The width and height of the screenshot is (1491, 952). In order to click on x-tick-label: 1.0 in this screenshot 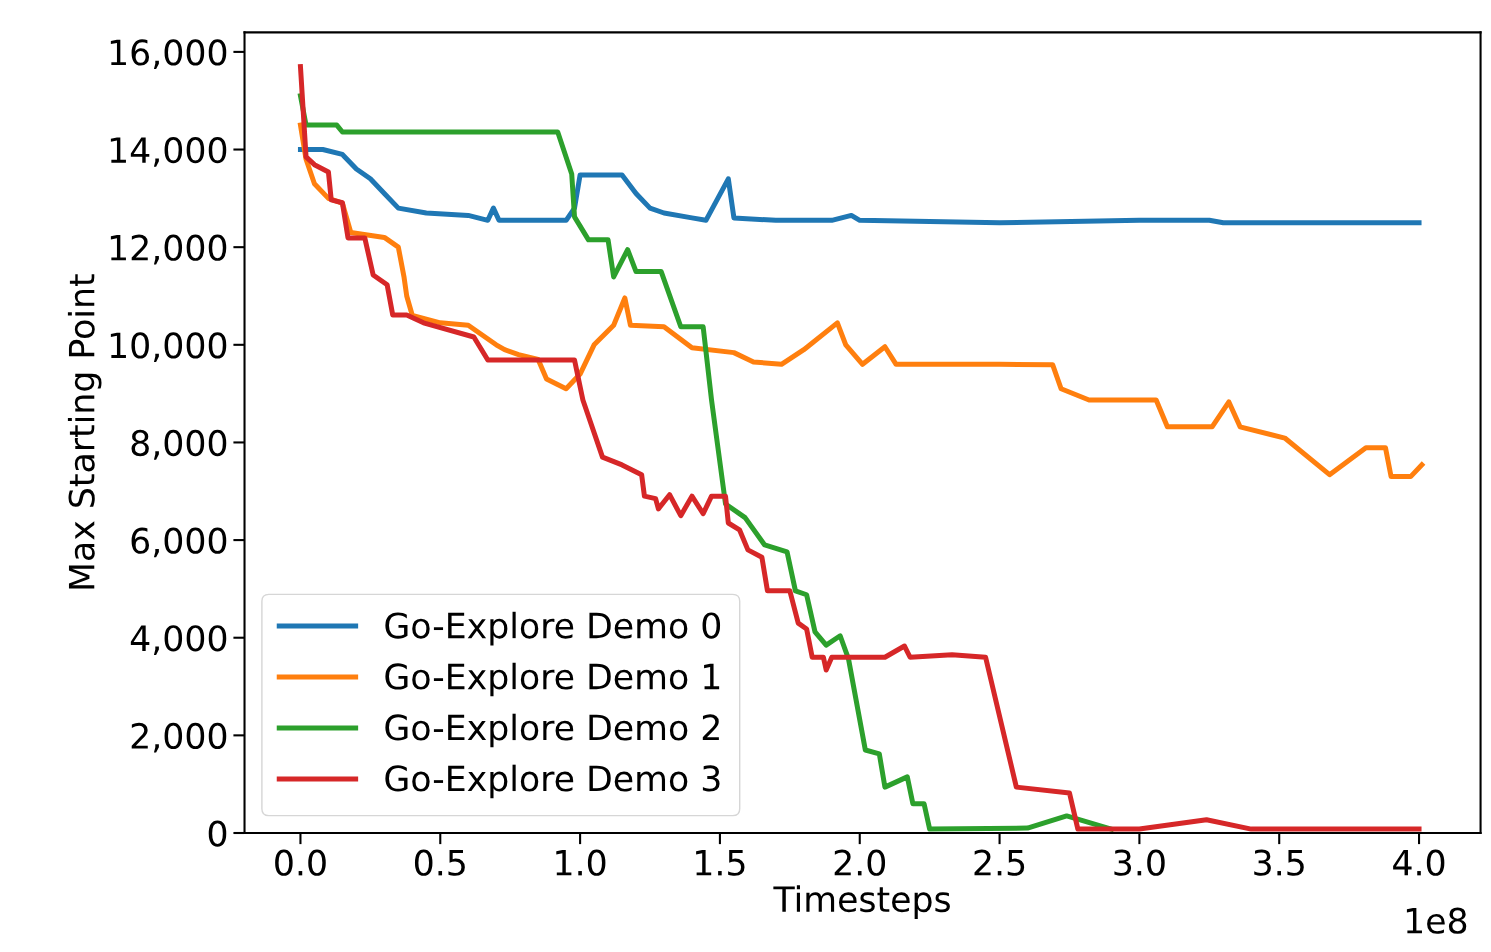, I will do `click(581, 862)`.